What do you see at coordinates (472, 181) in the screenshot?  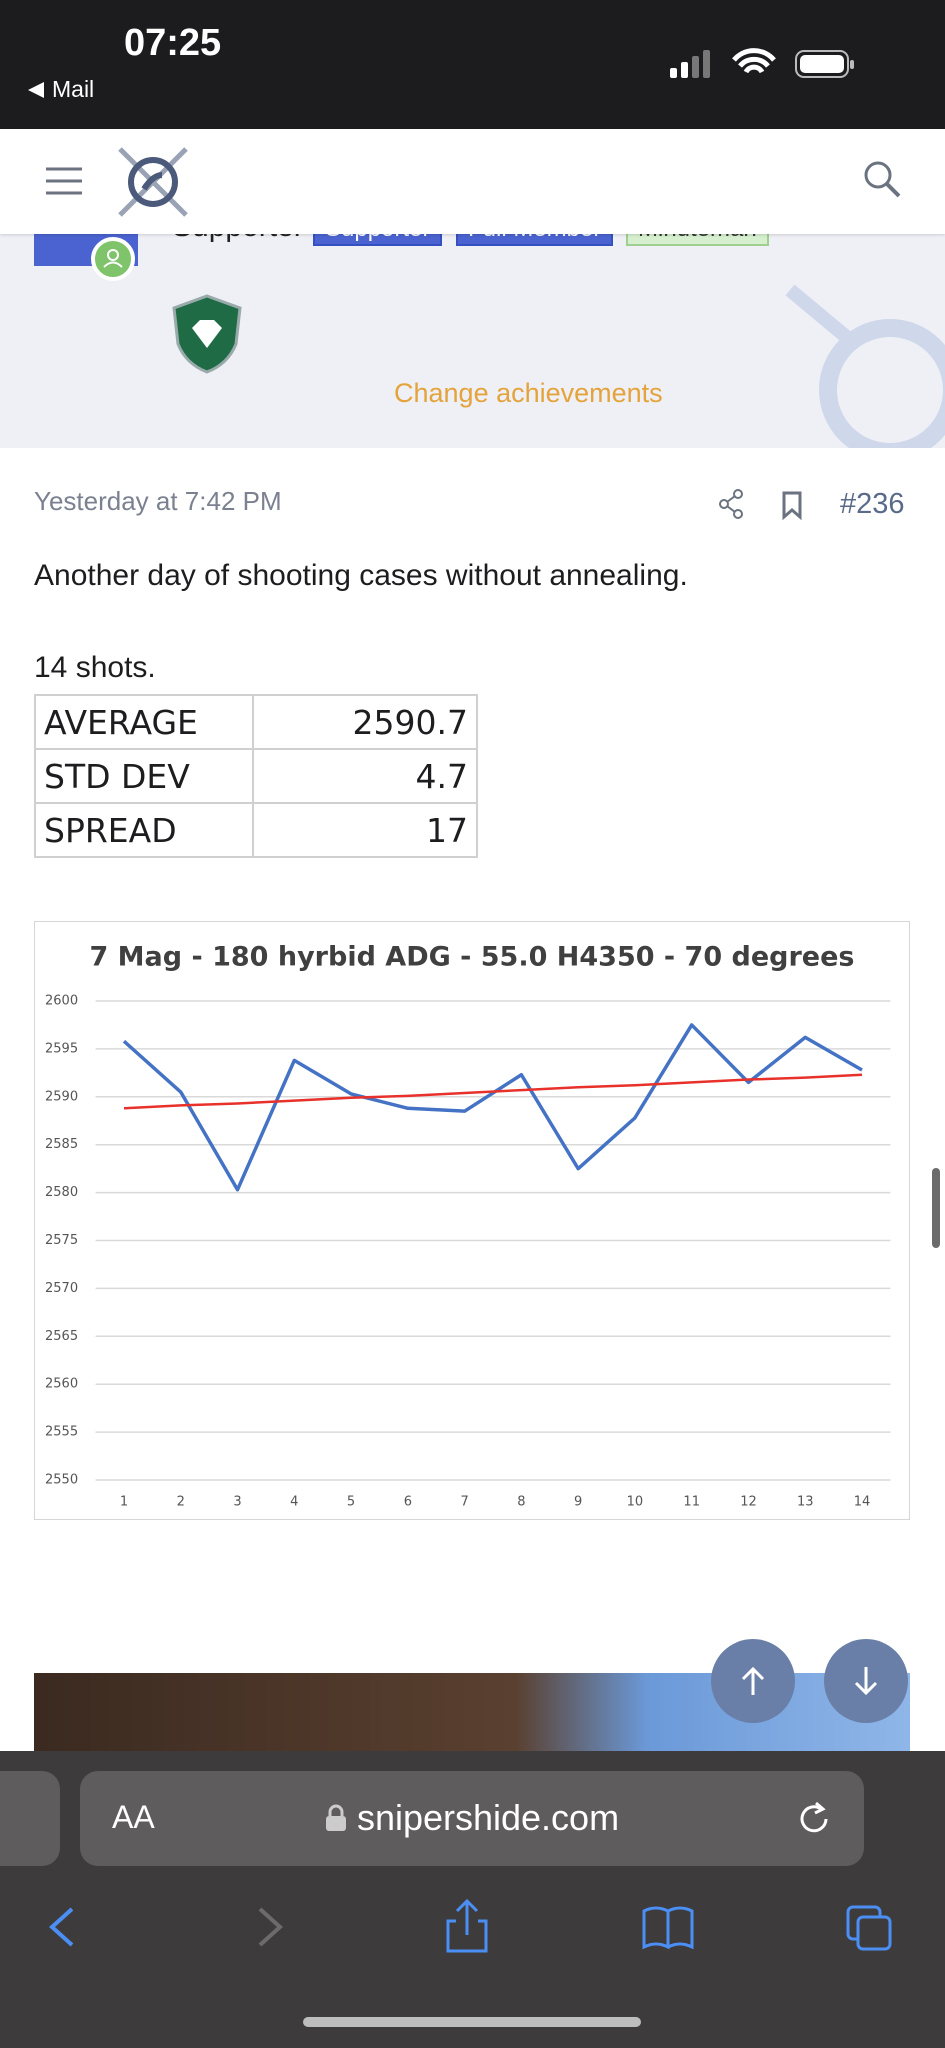 I see `site-header` at bounding box center [472, 181].